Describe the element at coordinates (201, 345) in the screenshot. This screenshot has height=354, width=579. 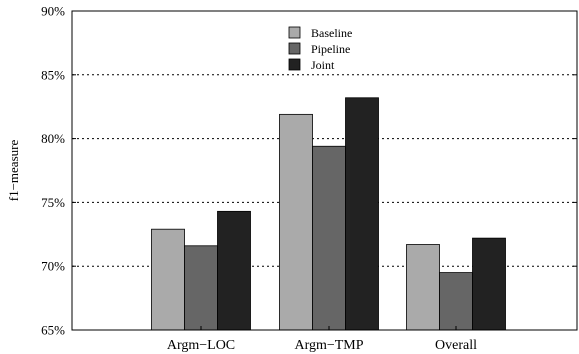
I see `x-category-label: Argm−LOC` at that location.